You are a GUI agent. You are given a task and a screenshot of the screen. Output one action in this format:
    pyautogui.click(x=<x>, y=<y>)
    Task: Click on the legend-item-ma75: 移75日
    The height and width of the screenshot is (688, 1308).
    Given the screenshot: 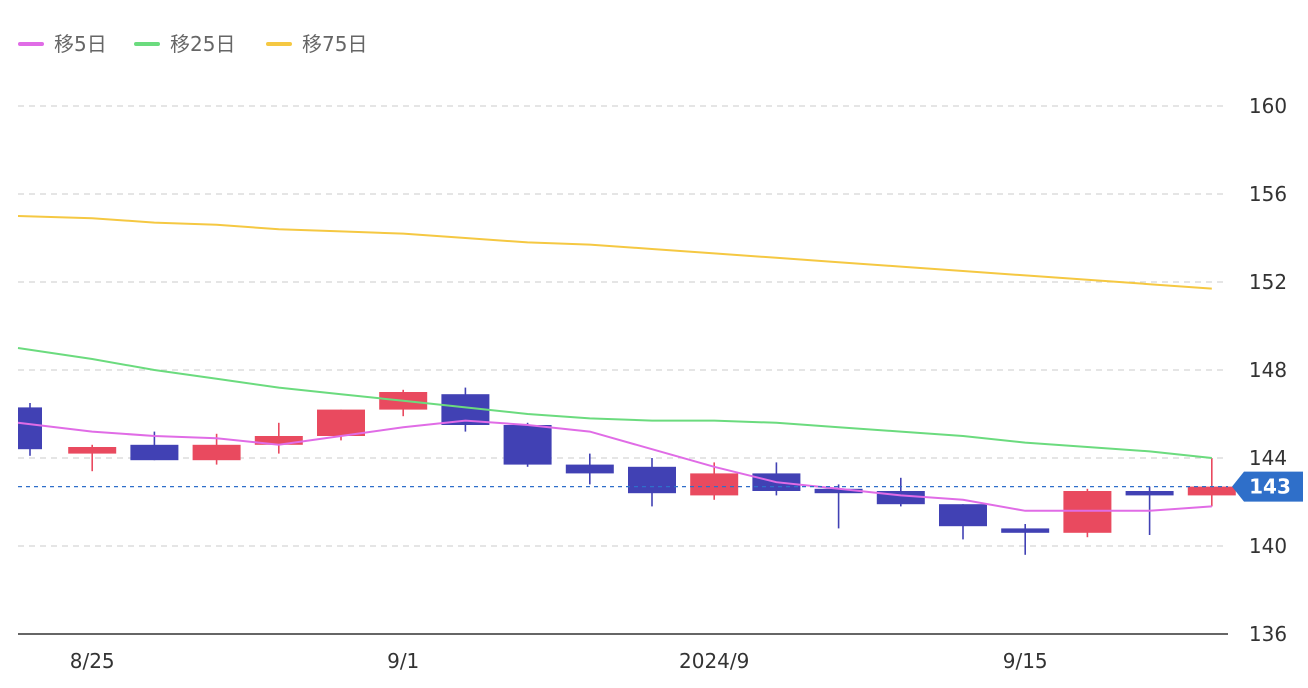 What is the action you would take?
    pyautogui.click(x=316, y=44)
    